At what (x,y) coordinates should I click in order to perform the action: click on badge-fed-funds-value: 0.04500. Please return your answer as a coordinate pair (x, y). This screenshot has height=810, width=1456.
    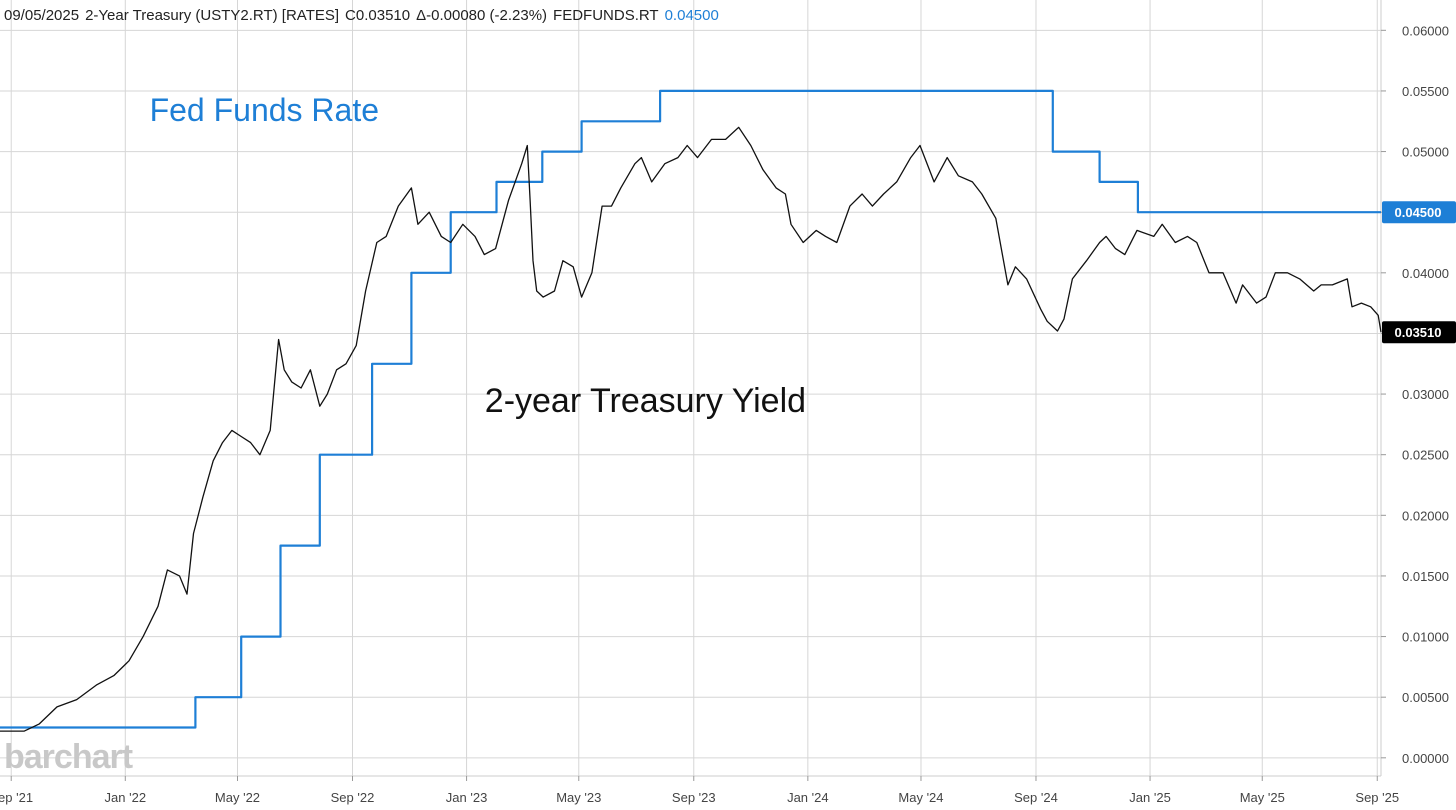
    Looking at the image, I should click on (1418, 212).